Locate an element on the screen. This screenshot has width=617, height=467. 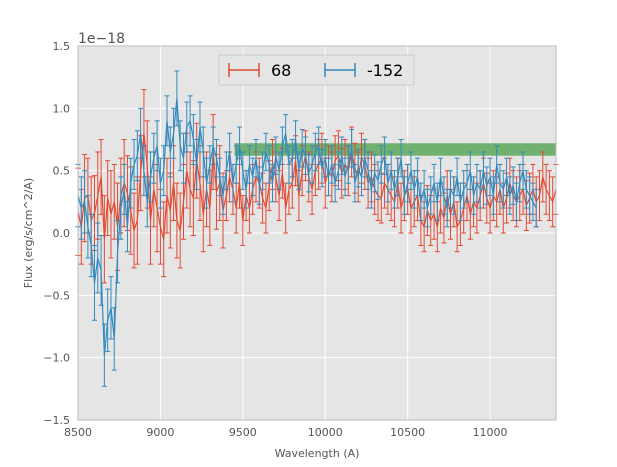
y-tick-label: 1.0 is located at coordinates (62, 108).